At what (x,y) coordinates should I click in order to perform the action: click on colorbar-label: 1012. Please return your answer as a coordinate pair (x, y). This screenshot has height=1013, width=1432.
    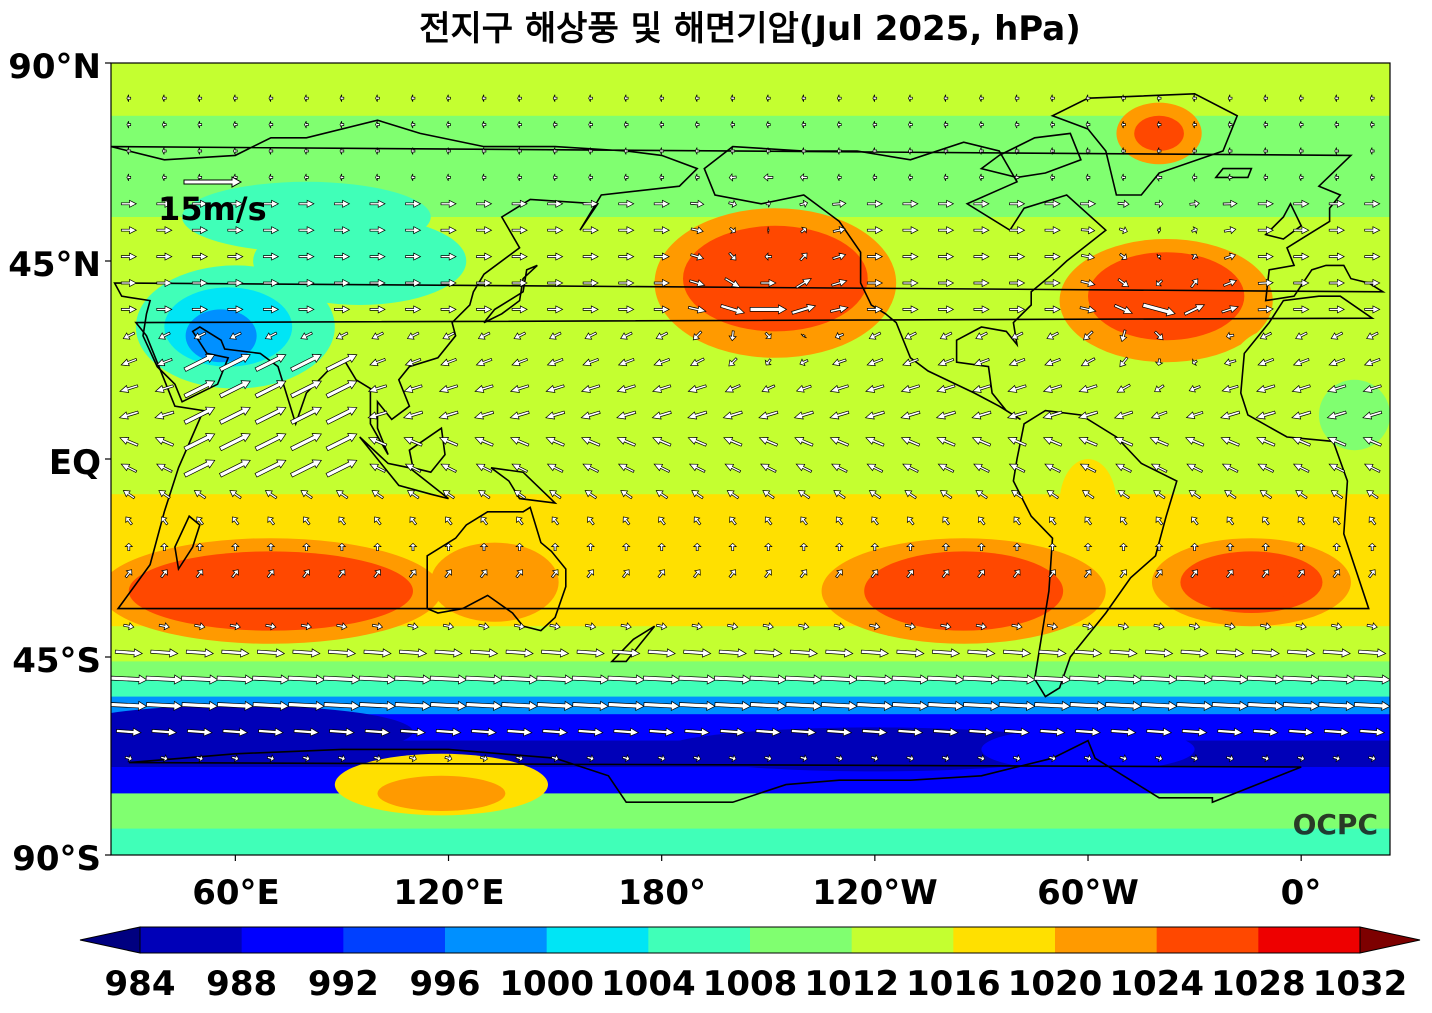
    Looking at the image, I should click on (851, 984).